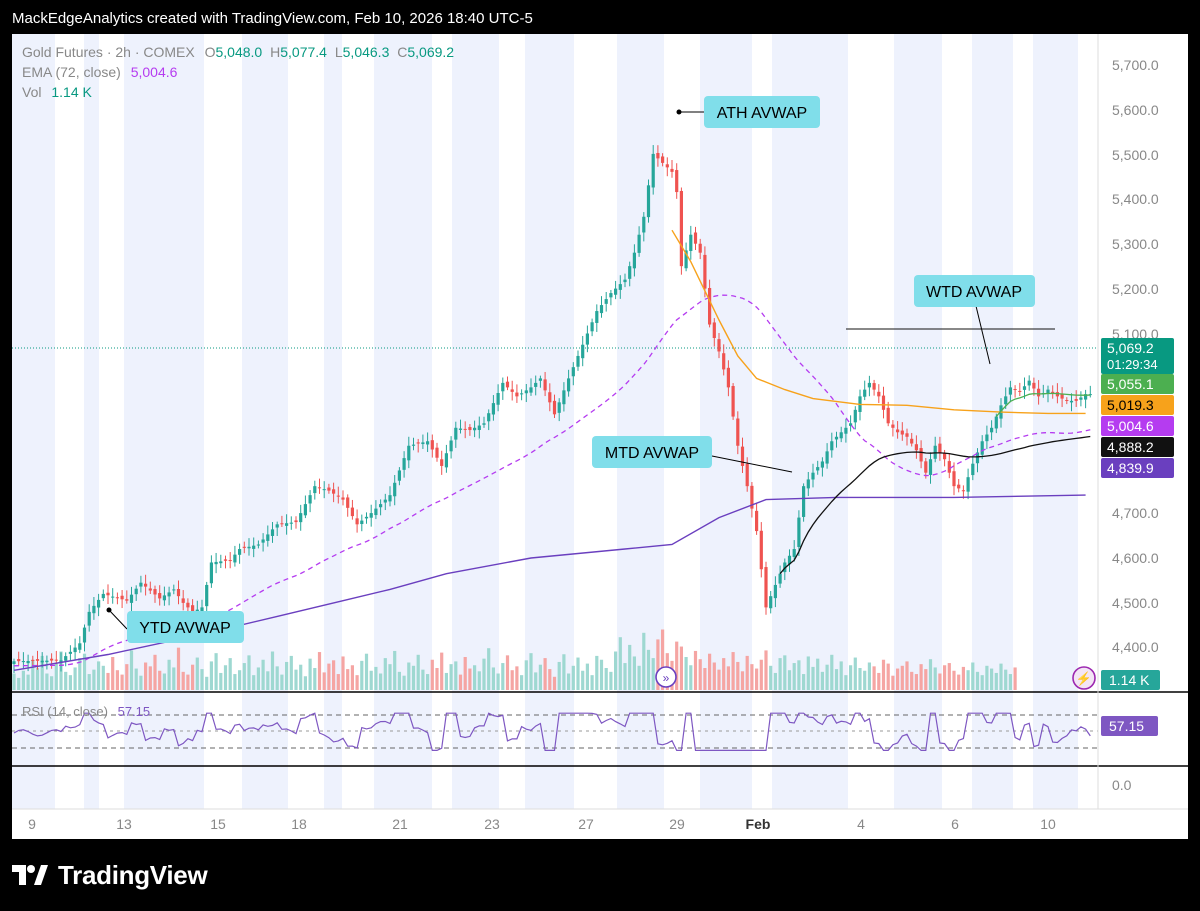  Describe the element at coordinates (1135, 289) in the screenshot. I see `price-tick: 5,200.0` at that location.